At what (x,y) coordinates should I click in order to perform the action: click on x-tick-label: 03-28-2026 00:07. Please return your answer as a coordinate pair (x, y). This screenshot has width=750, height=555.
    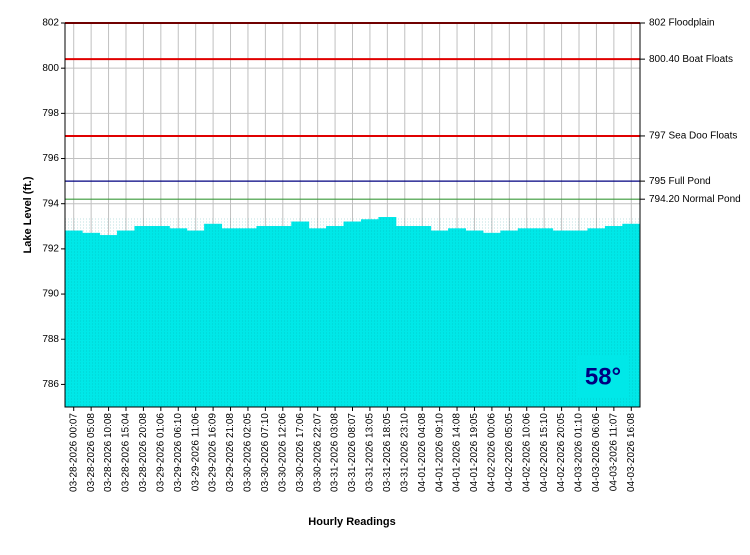
    Looking at the image, I should click on (73, 452).